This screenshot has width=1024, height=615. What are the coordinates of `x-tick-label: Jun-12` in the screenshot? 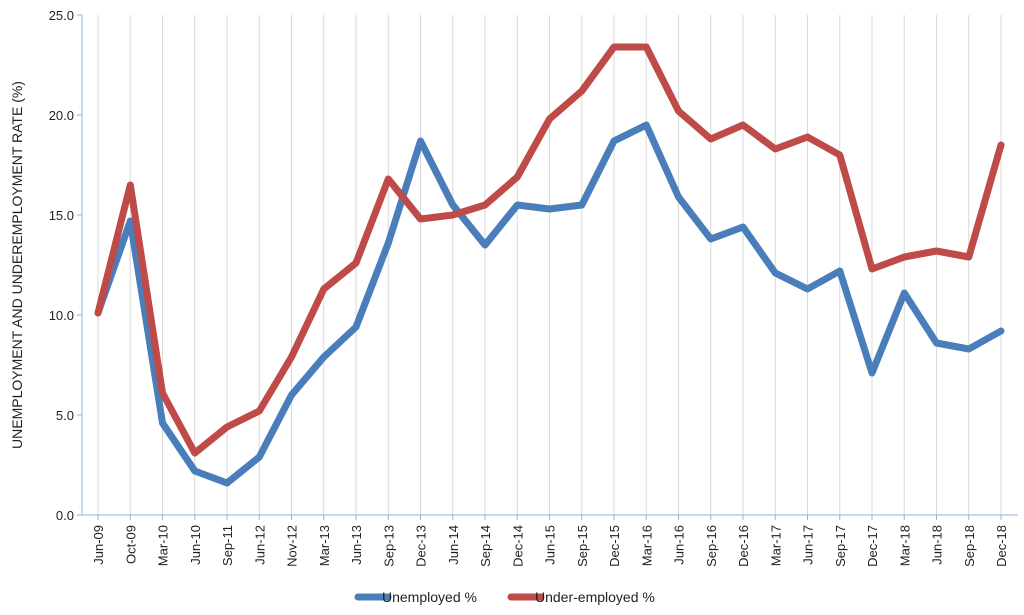 It's located at (259, 545).